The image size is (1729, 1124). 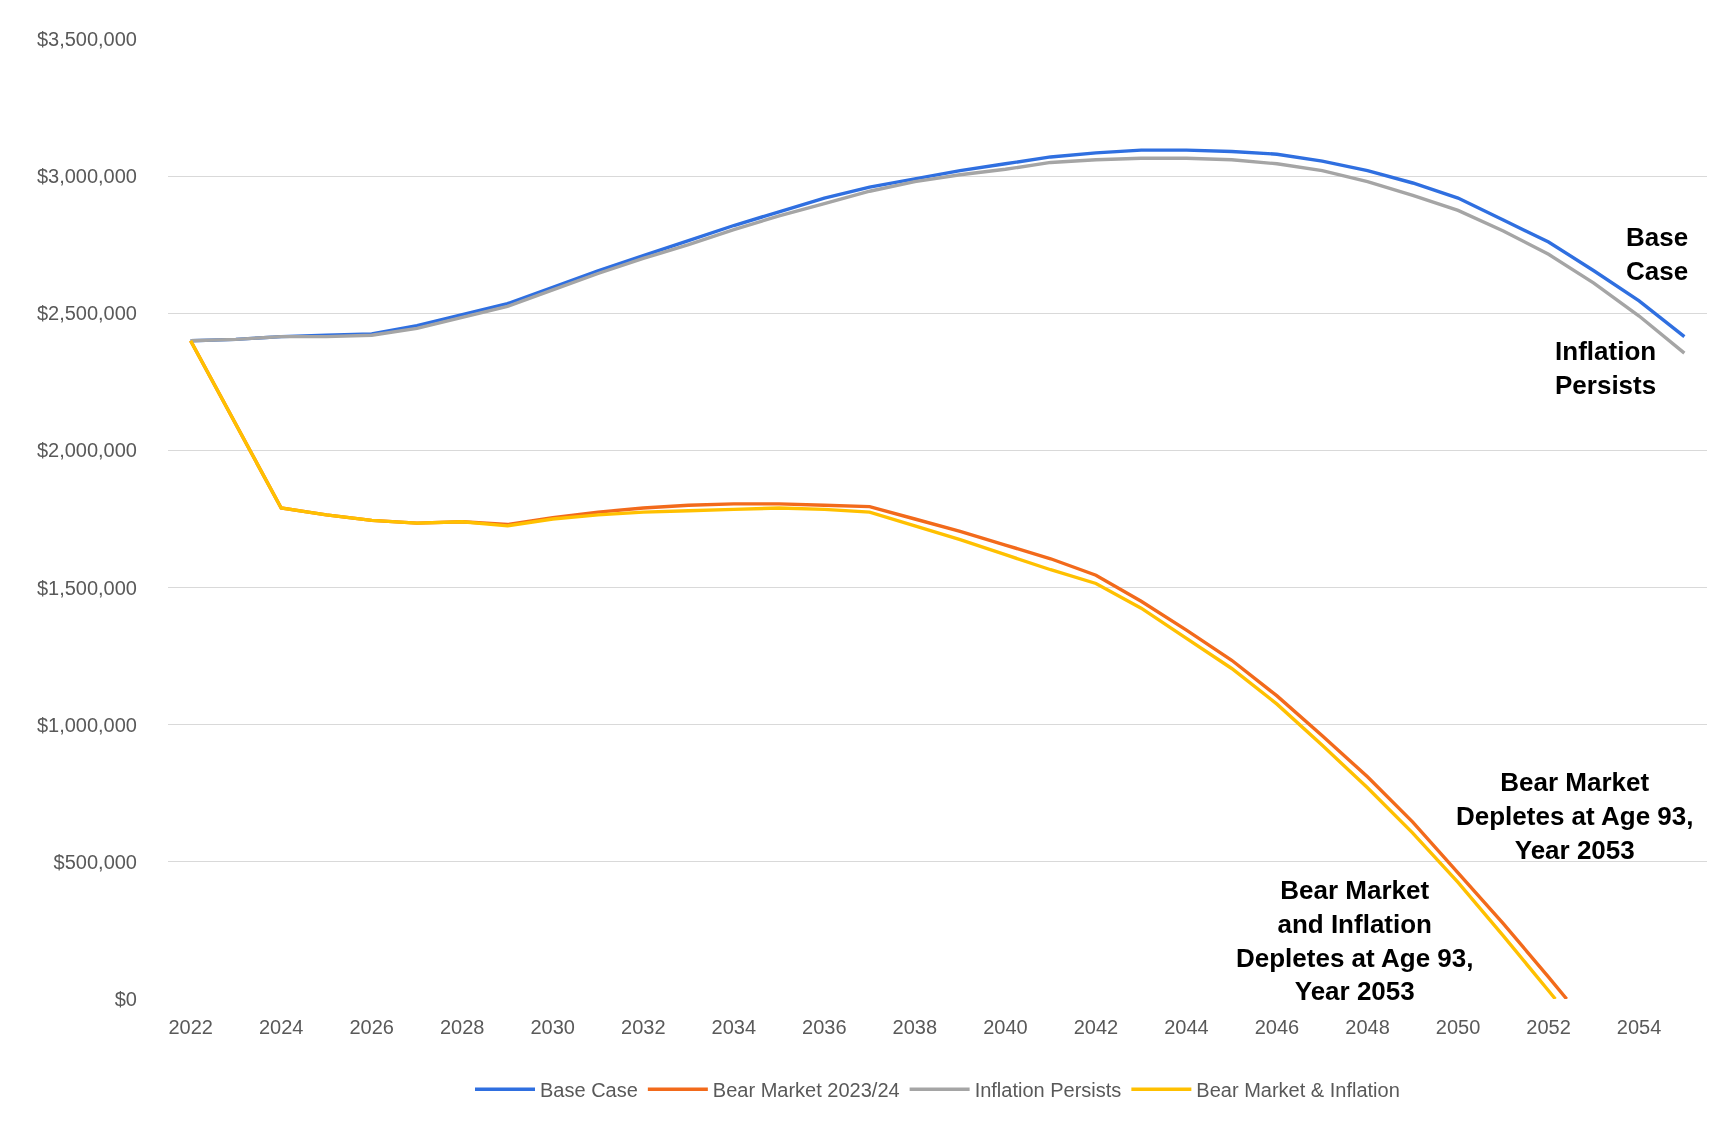 What do you see at coordinates (86, 39) in the screenshot?
I see `y-tick-label: $3,500,000` at bounding box center [86, 39].